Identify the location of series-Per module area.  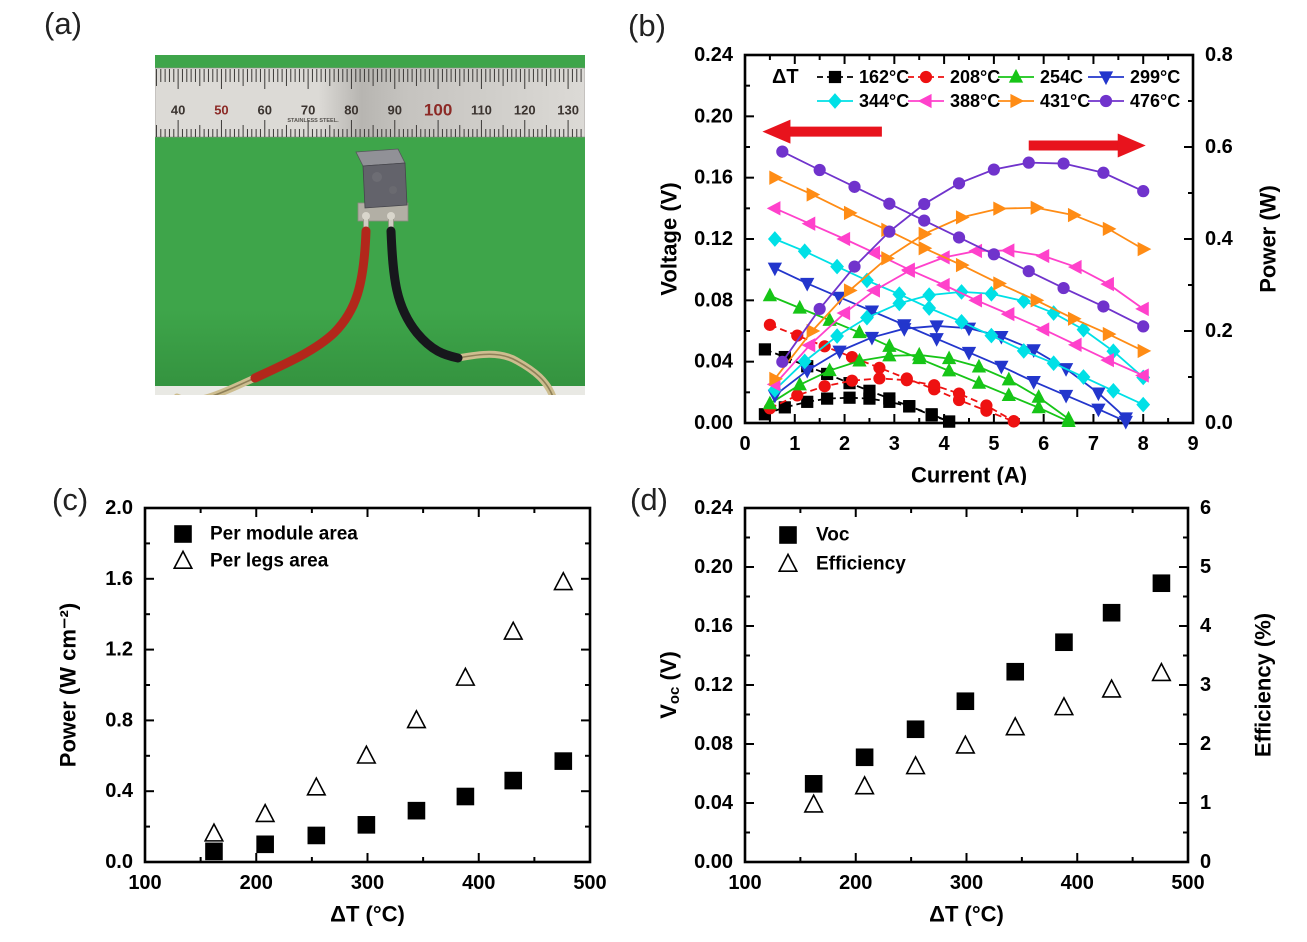
(389, 806).